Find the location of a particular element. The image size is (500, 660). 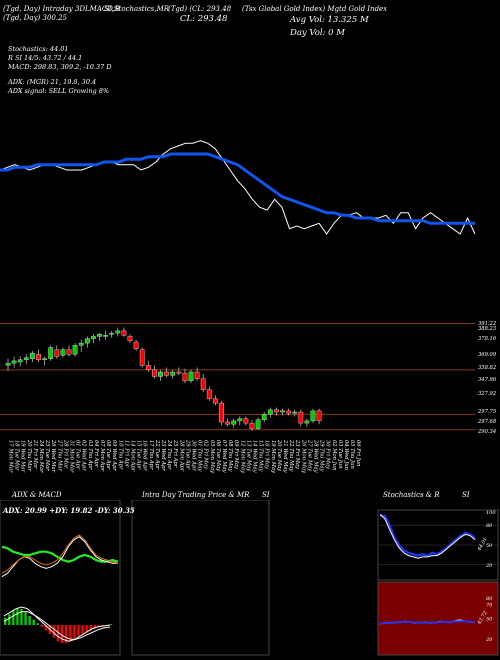

date-label: 26 Wed Mar is located at coordinates (53, 456).